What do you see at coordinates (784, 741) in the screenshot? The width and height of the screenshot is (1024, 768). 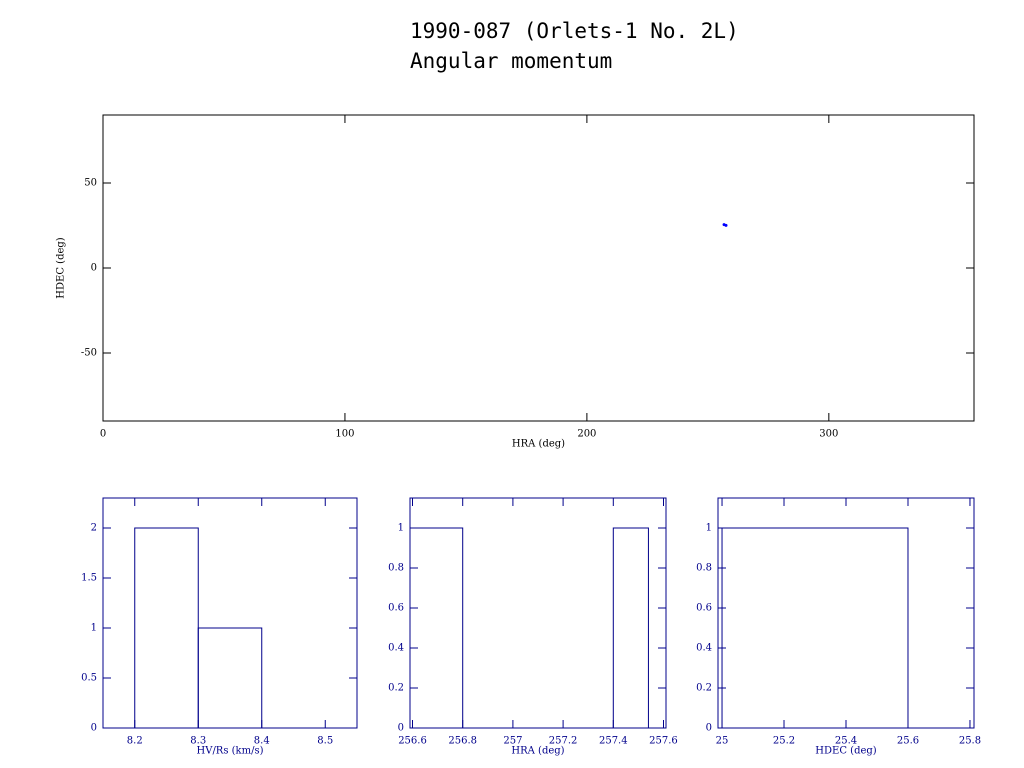 I see `x-tick-label: 25.2` at bounding box center [784, 741].